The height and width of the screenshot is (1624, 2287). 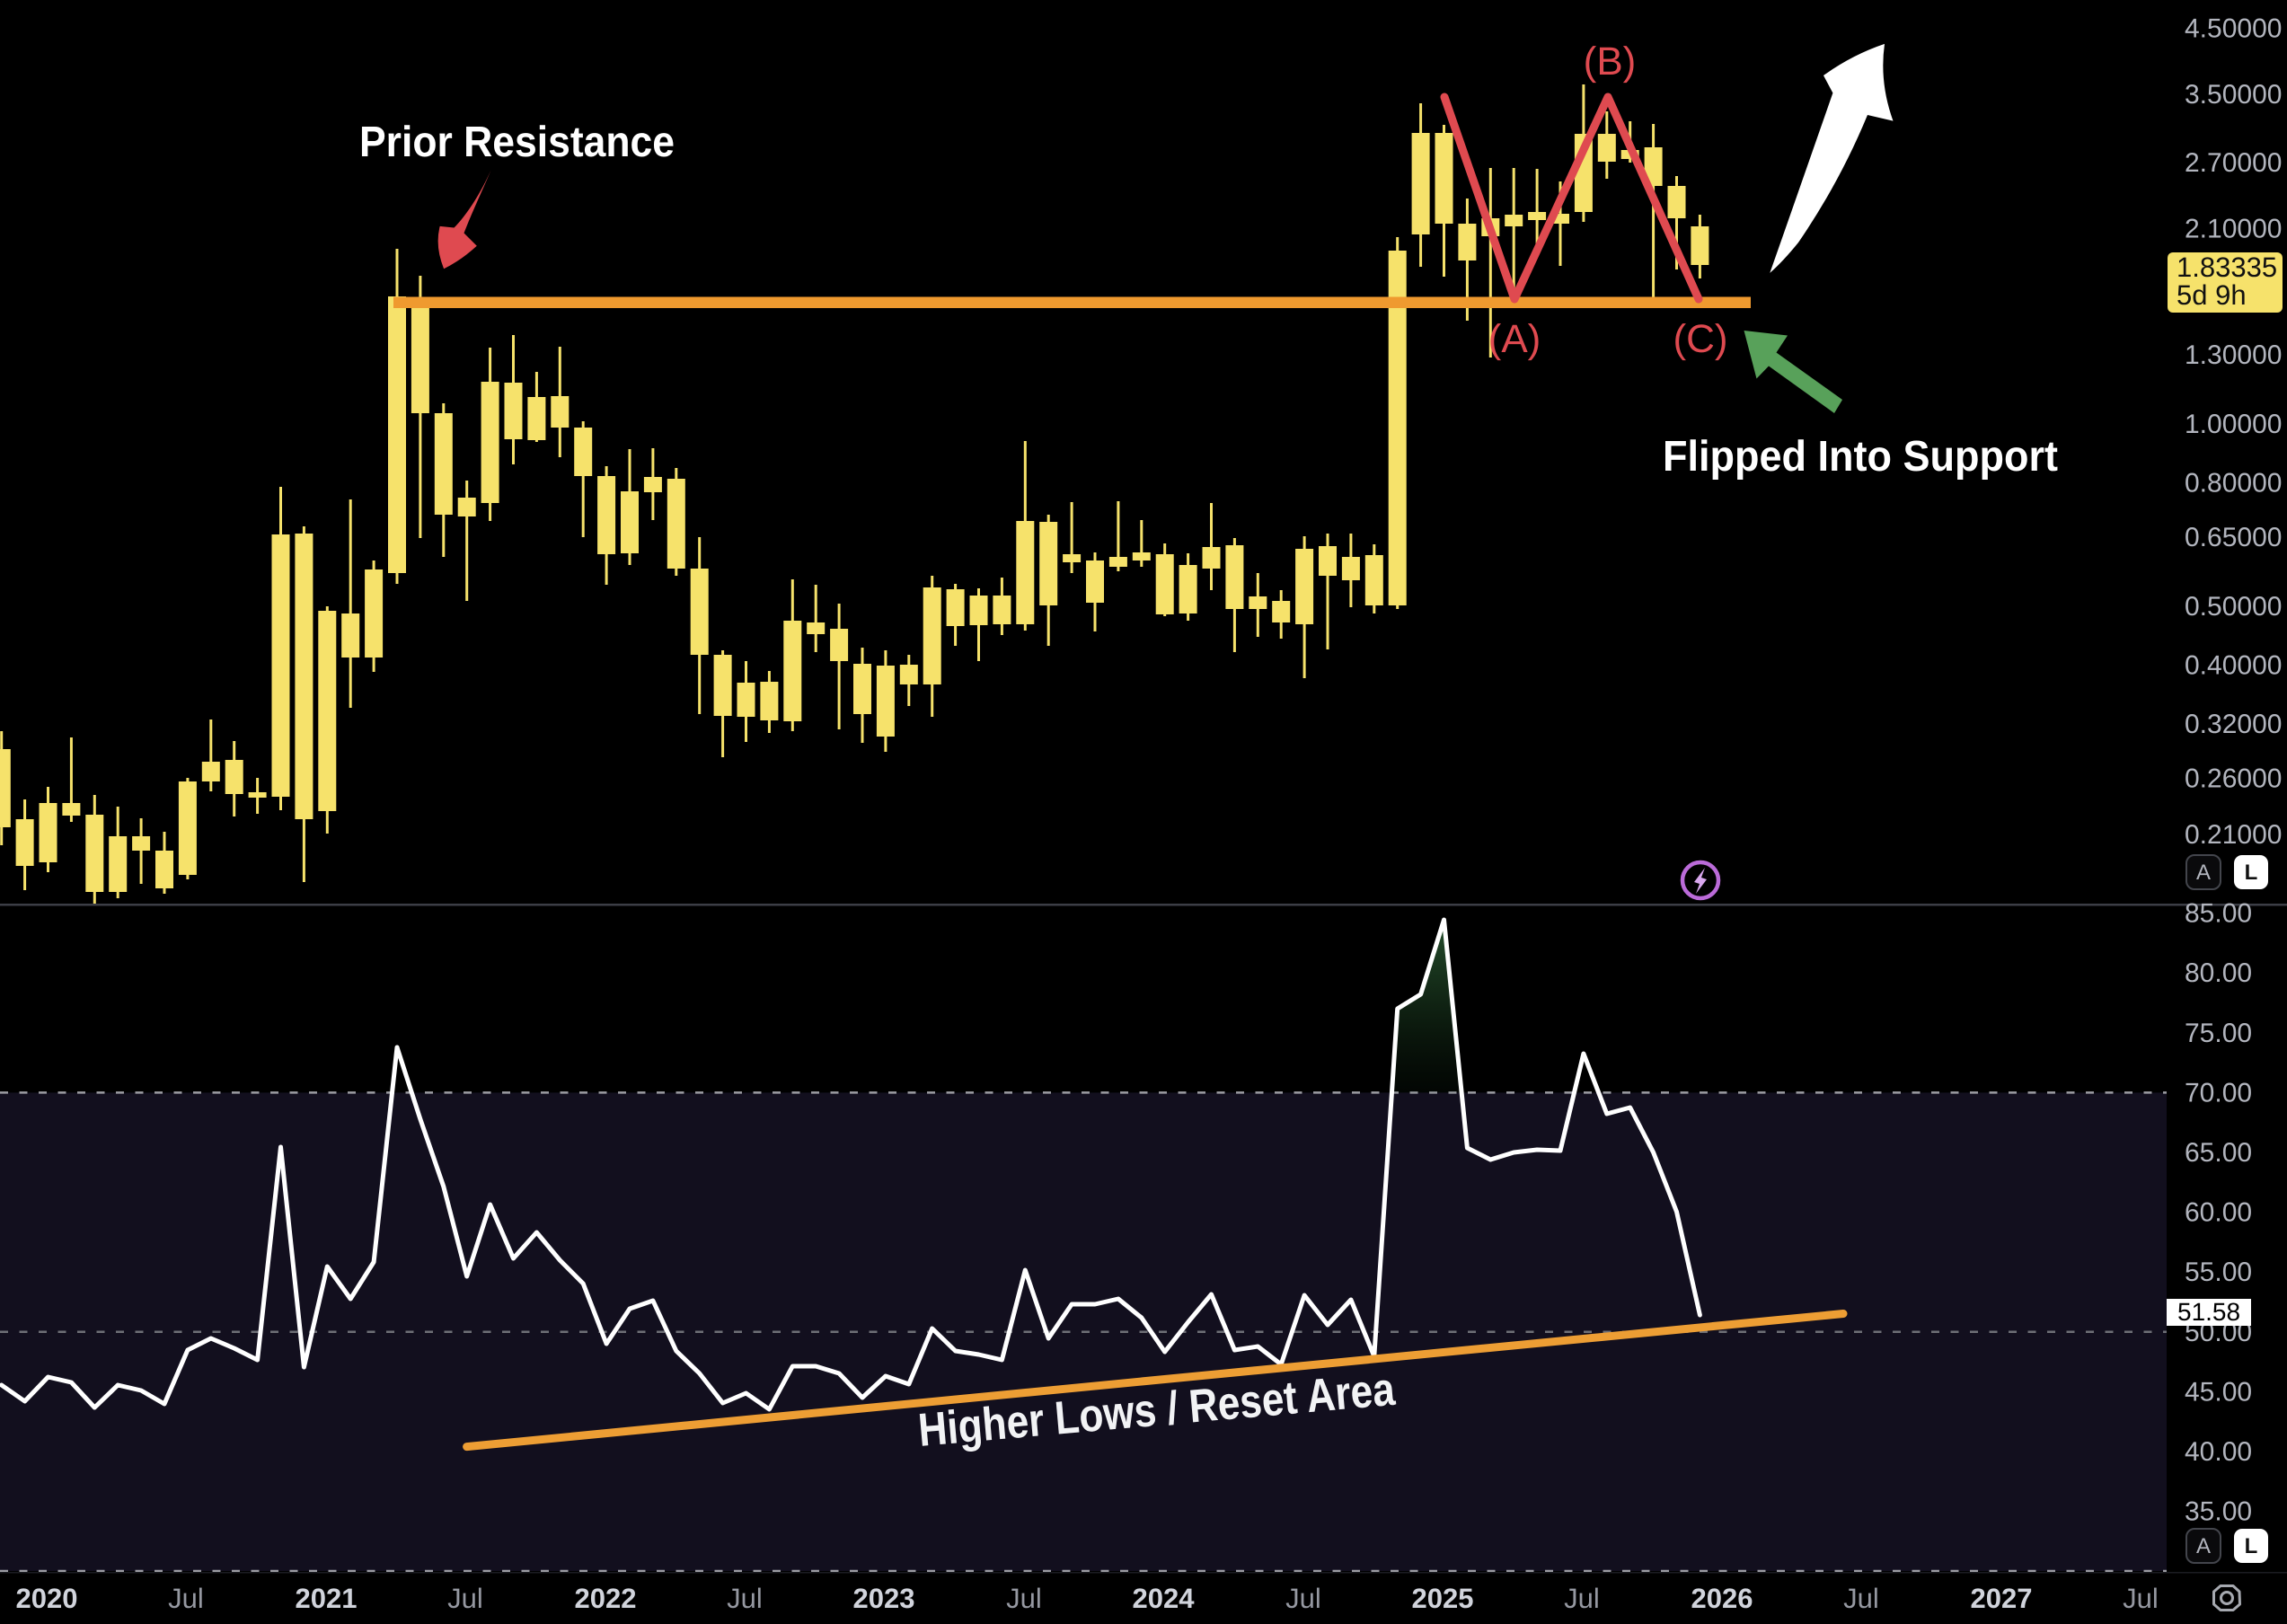 What do you see at coordinates (1722, 1598) in the screenshot?
I see `svg-text: 2026` at bounding box center [1722, 1598].